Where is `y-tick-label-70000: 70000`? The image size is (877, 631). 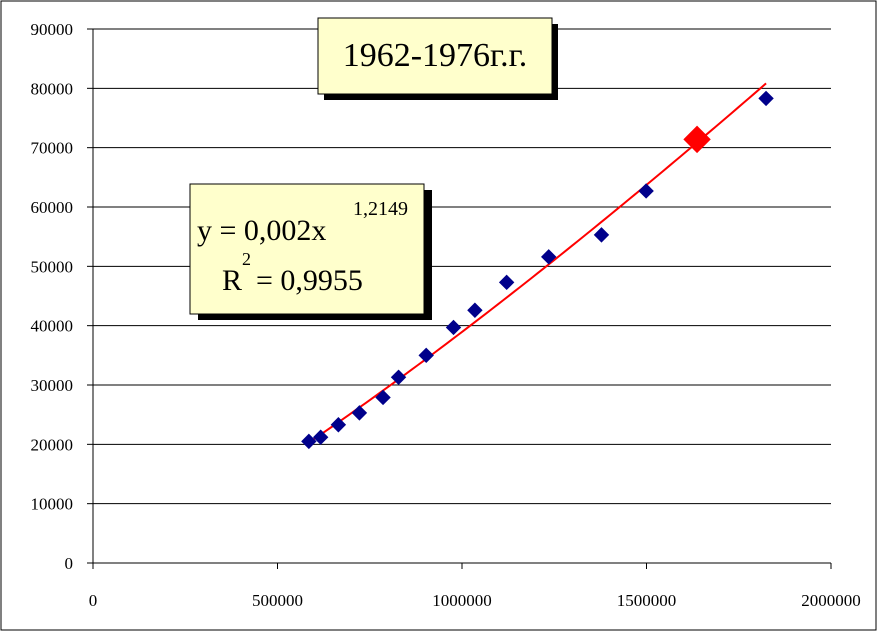
y-tick-label-70000: 70000 is located at coordinates (52, 148).